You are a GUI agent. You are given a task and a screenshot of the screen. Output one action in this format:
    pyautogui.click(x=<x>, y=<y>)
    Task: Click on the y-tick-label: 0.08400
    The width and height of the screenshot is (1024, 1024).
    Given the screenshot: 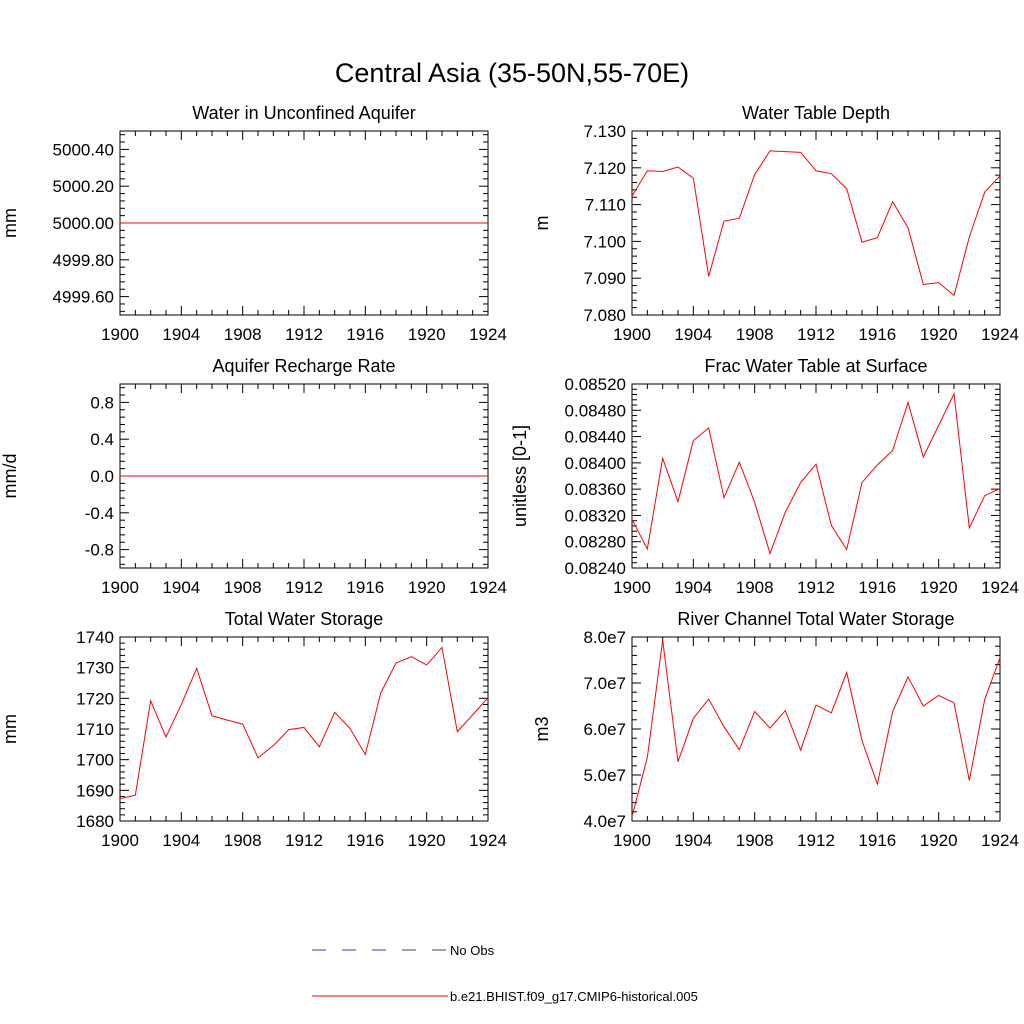 What is the action you would take?
    pyautogui.click(x=595, y=463)
    